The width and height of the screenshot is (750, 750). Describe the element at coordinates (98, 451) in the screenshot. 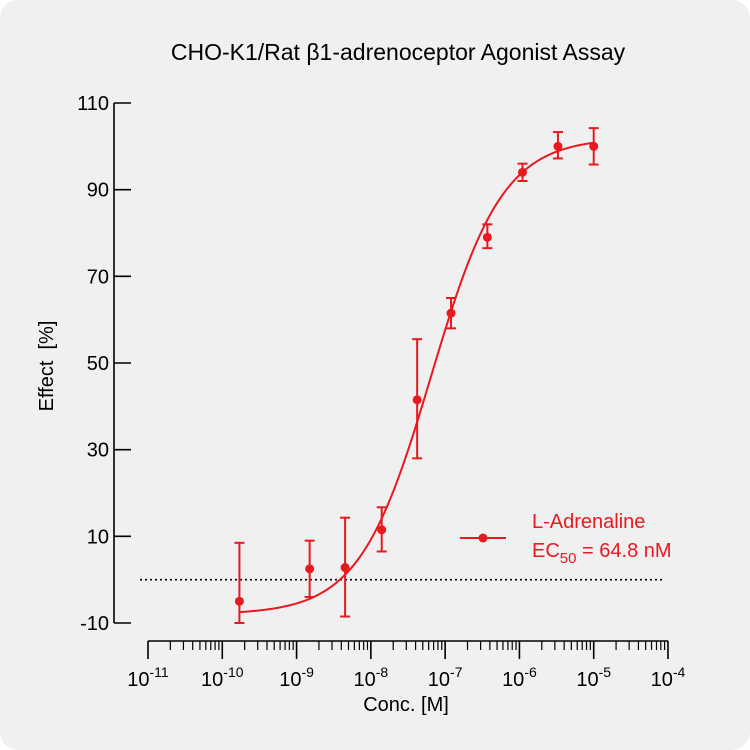

I see `y-tick-label: 30` at that location.